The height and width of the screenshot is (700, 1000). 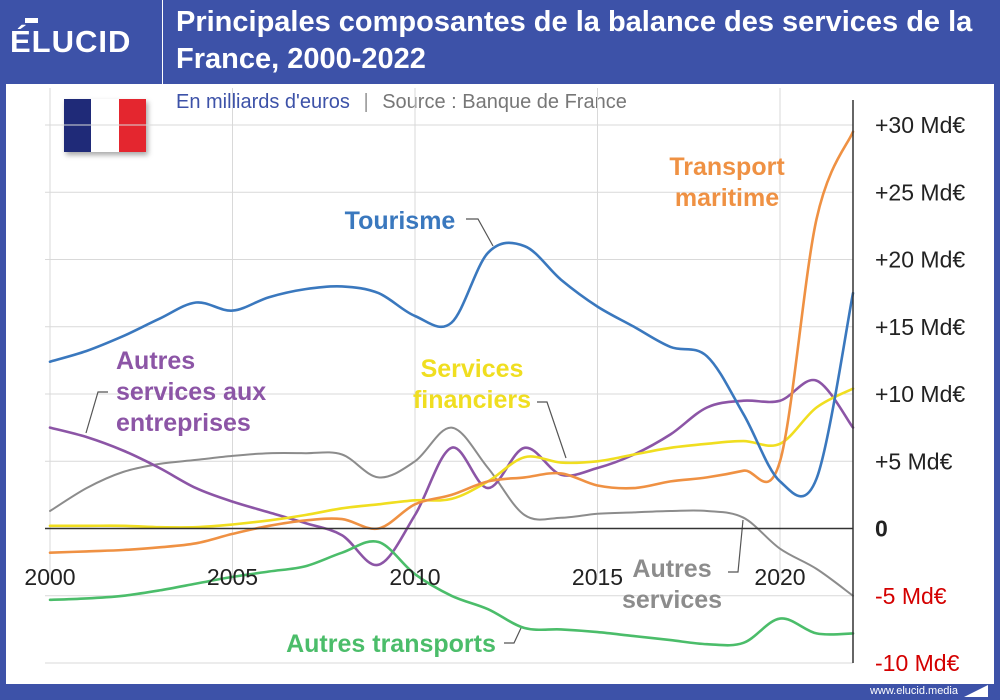 I want to click on series-label-line: services aux, so click(x=191, y=392).